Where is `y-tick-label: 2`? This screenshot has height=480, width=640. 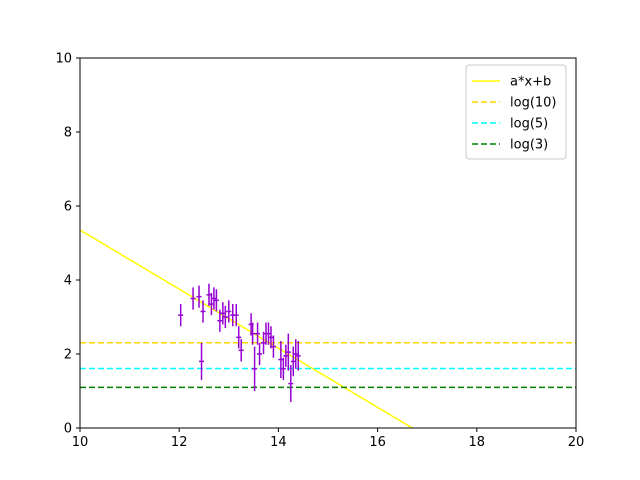 y-tick-label: 2 is located at coordinates (68, 355).